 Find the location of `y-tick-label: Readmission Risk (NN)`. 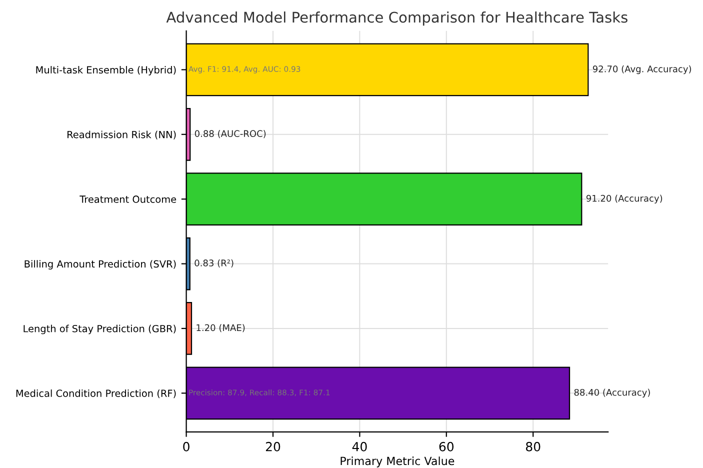

y-tick-label: Readmission Risk (NN) is located at coordinates (122, 135).